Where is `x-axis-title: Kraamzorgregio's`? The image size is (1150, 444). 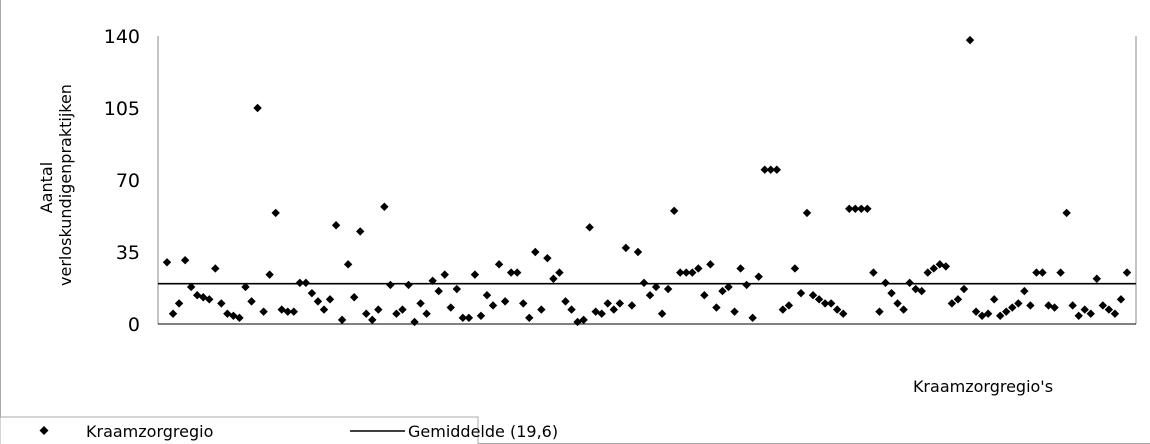
x-axis-title: Kraamzorgregio's is located at coordinates (983, 386).